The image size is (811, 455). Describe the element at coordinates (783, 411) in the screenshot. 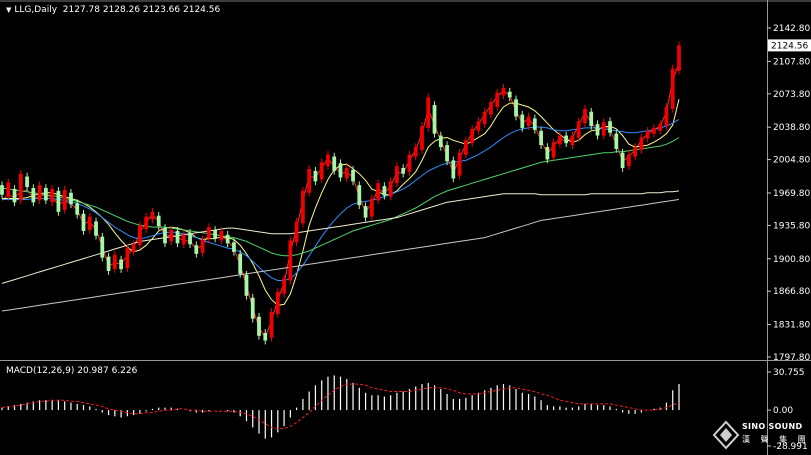

I see `macd-tick-label: 0.00` at that location.